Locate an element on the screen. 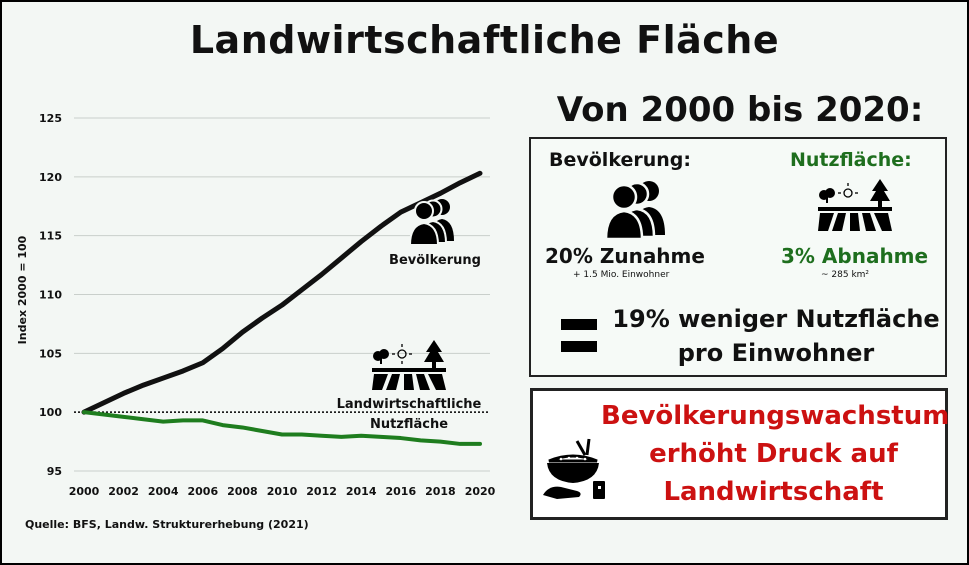 The image size is (969, 565). x-tick-label: 2008 is located at coordinates (242, 491).